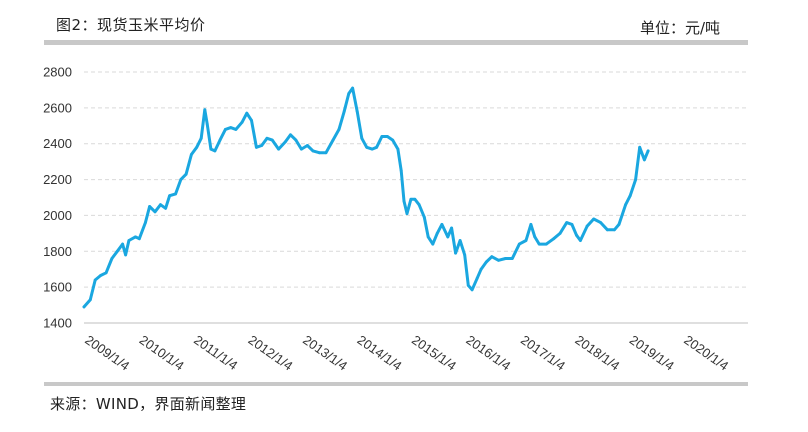 This screenshot has width=808, height=432. I want to click on y-axis-ticks: 1400 1600 1800 2000 2200 2400 2600 2800, so click(57, 198).